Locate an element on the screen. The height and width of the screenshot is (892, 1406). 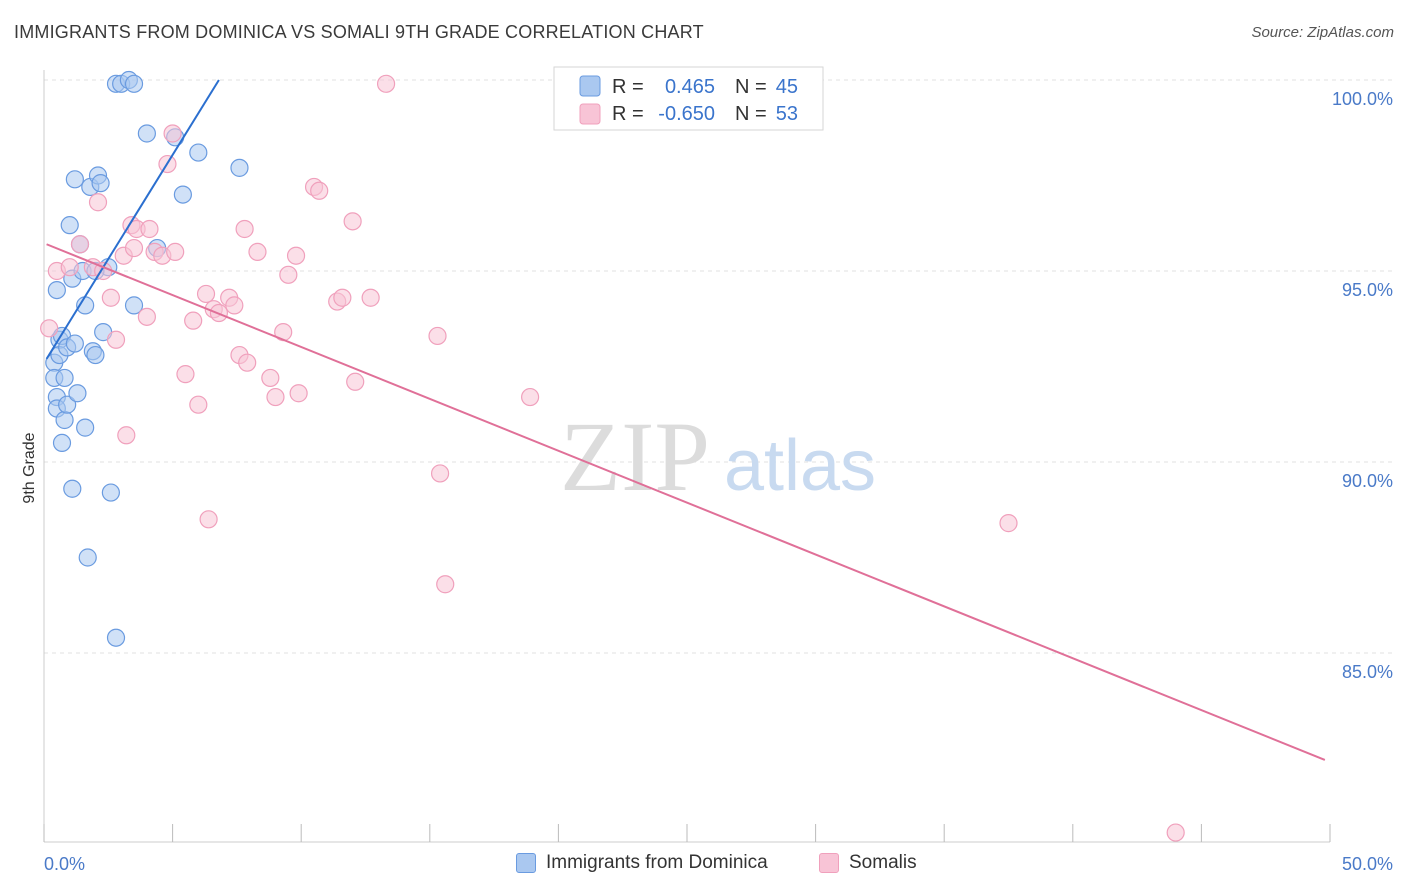
x-tick-label: 50.0% is located at coordinates (1367, 864).